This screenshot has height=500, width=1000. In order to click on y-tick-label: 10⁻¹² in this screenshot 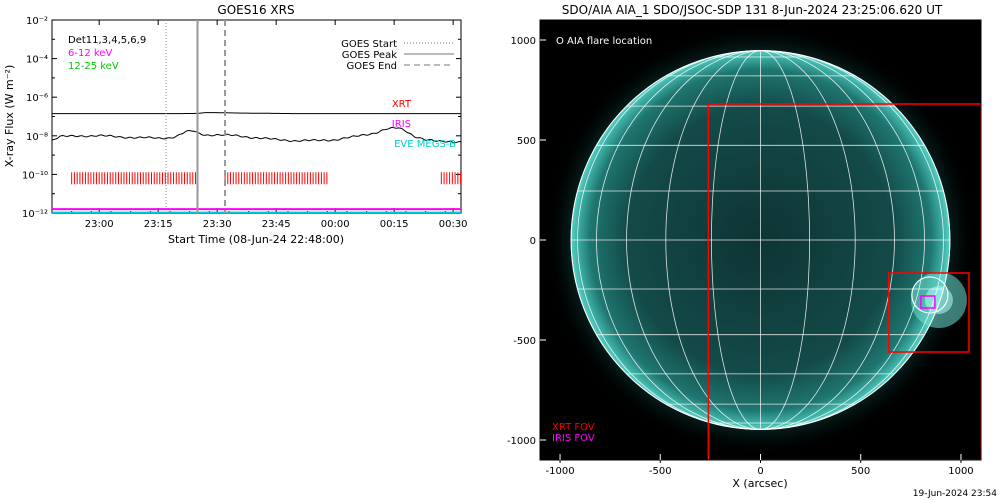, I will do `click(35, 214)`.